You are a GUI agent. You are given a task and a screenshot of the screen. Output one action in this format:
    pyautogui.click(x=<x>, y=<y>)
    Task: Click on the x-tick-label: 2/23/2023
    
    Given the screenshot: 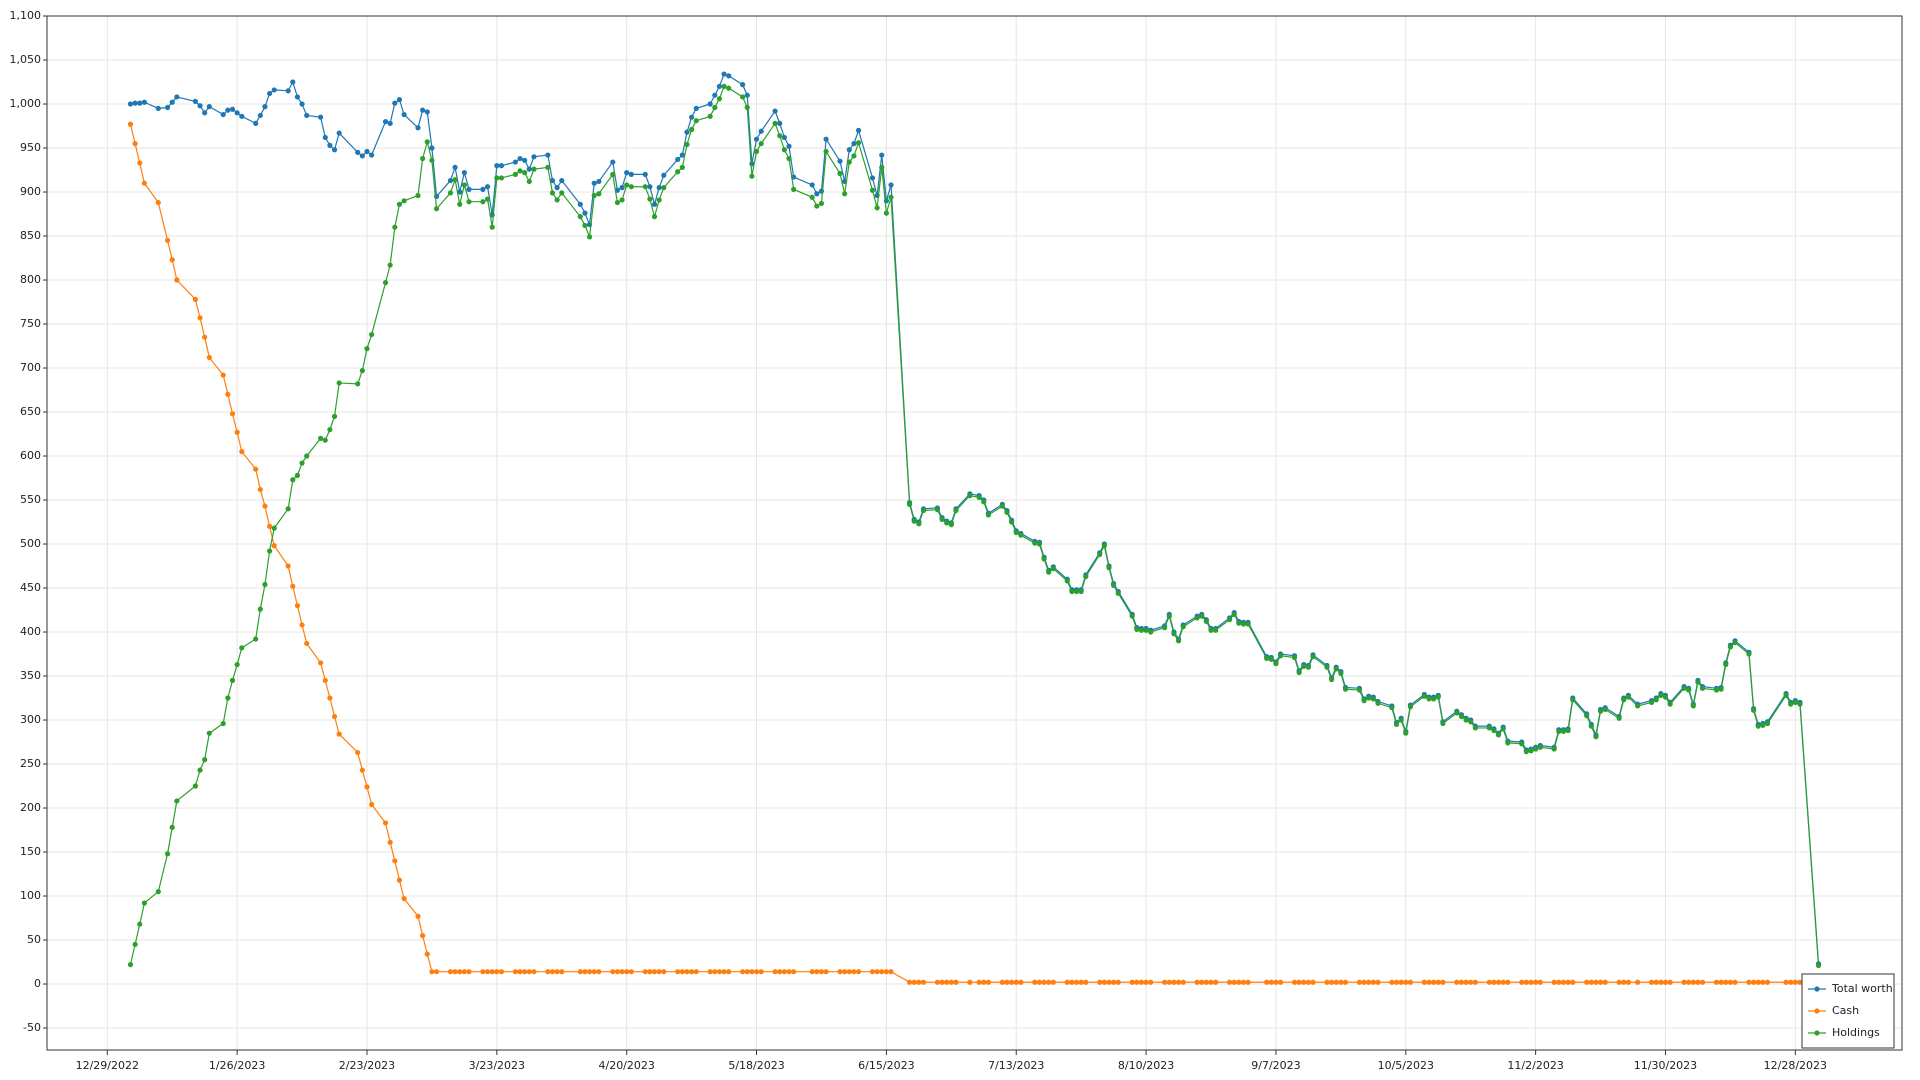 What is the action you would take?
    pyautogui.click(x=367, y=1065)
    